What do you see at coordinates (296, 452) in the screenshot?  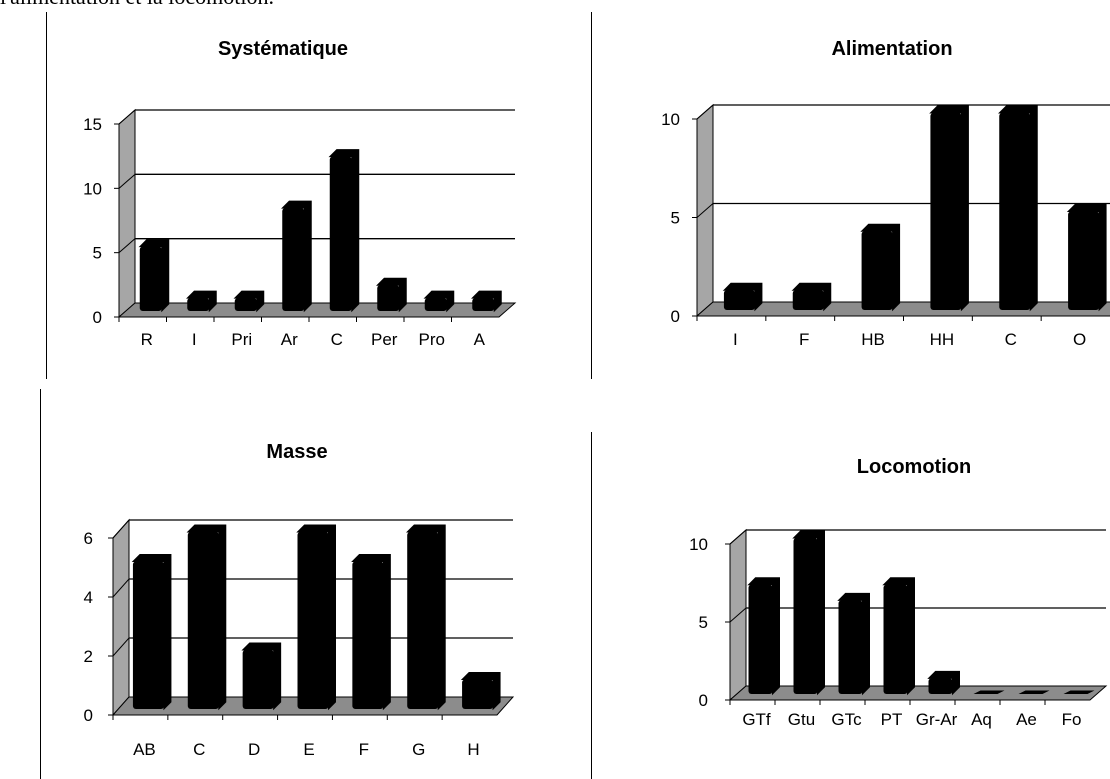 I see `chart-title: Masse` at bounding box center [296, 452].